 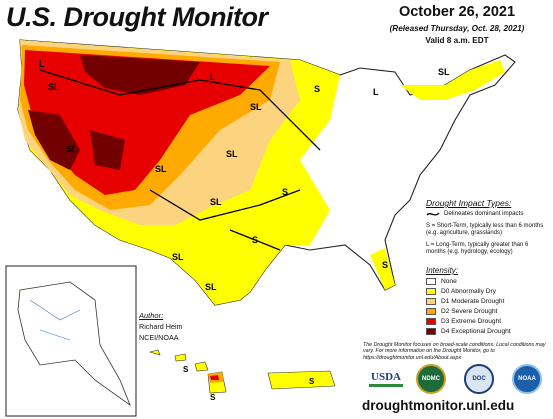 What do you see at coordinates (431, 321) in the screenshot?
I see `swatch-d3` at bounding box center [431, 321].